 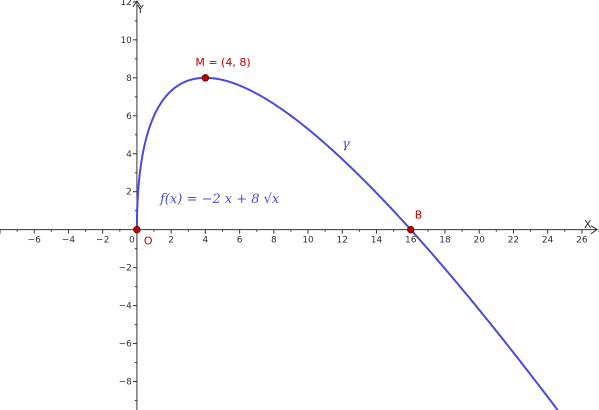 I want to click on x-tick-label: −6, so click(x=35, y=241).